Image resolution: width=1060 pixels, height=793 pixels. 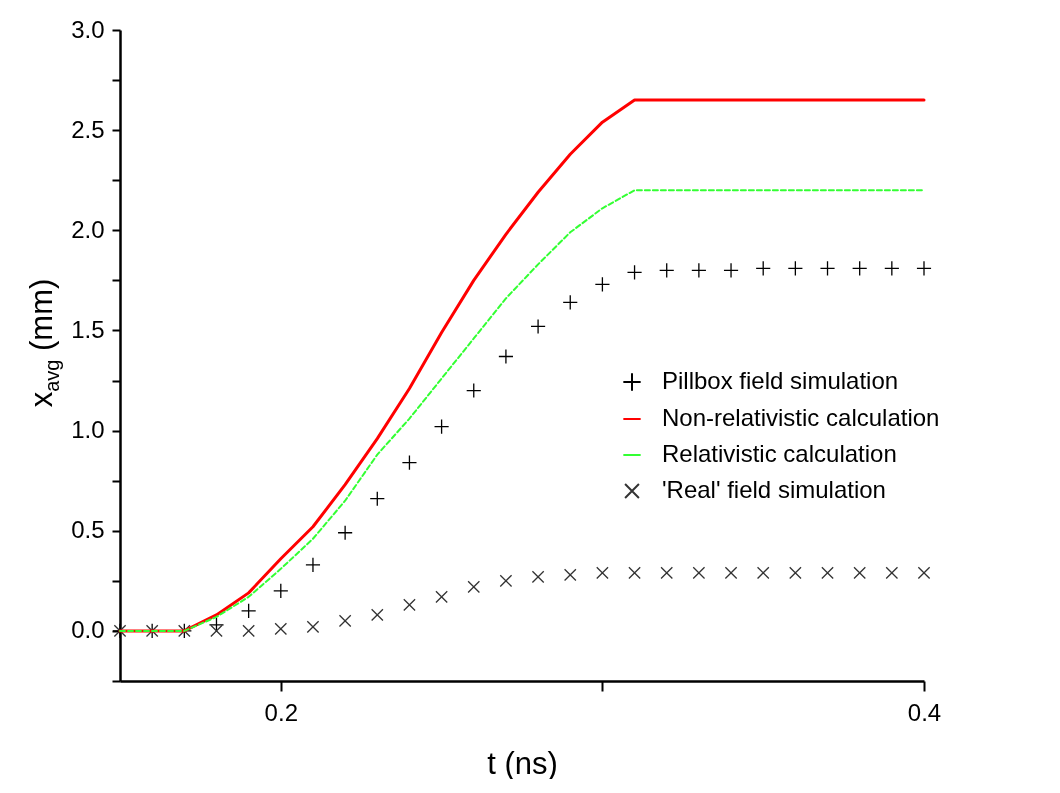 I want to click on y-tick-label: 0.5, so click(x=88, y=530).